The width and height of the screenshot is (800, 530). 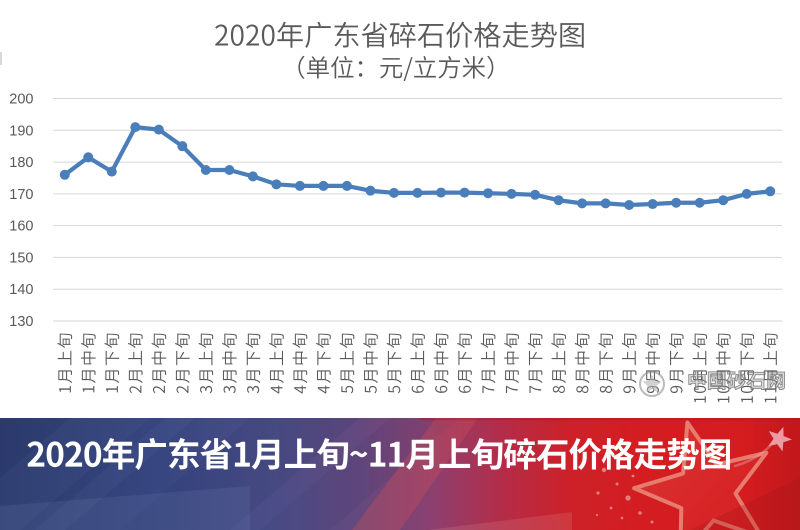 What do you see at coordinates (21, 227) in the screenshot?
I see `svg-text: 160` at bounding box center [21, 227].